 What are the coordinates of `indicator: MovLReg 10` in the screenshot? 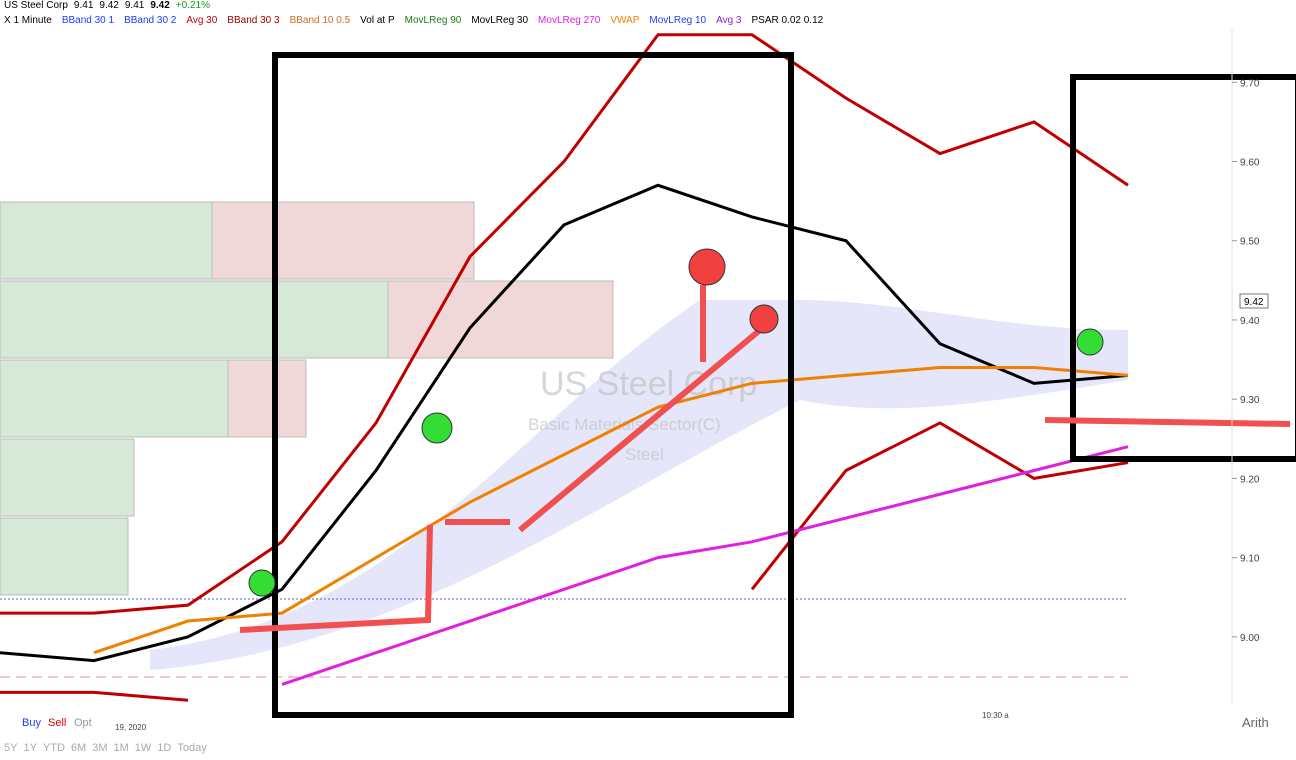 It's located at (678, 20).